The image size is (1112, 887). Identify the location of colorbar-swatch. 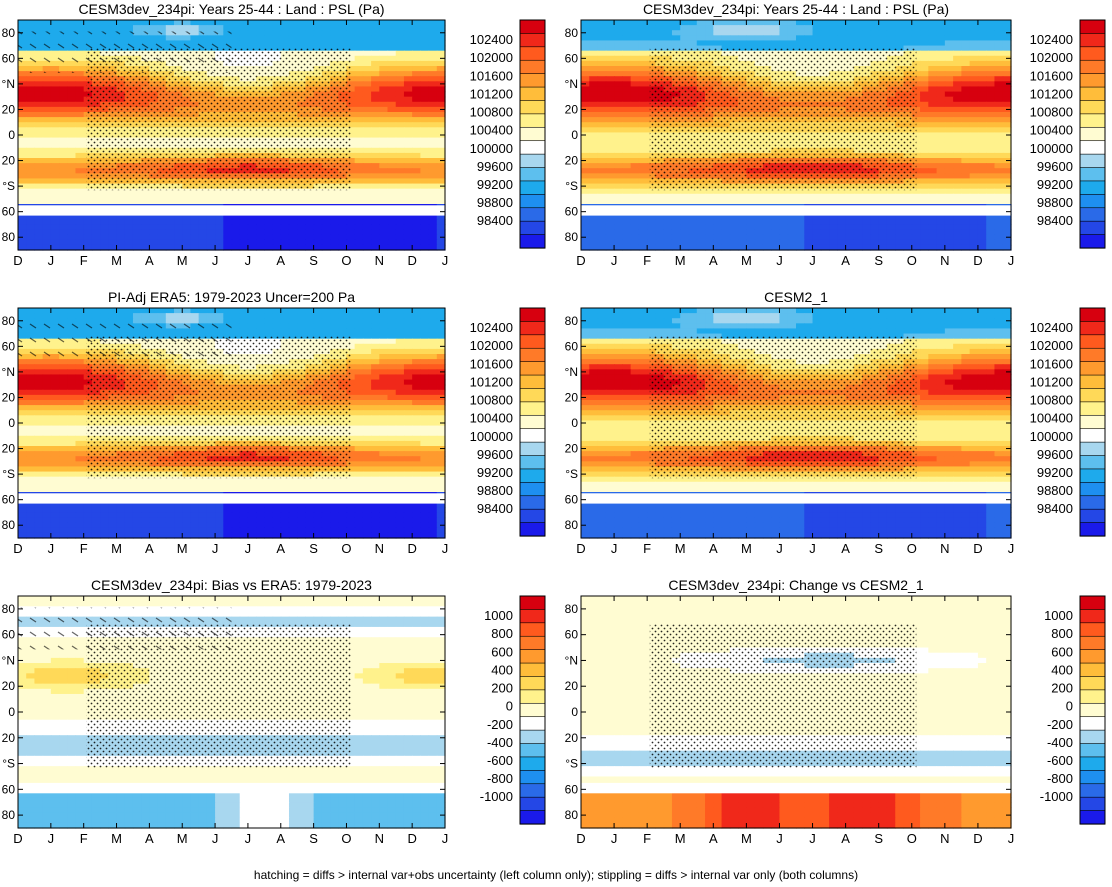
(532, 107).